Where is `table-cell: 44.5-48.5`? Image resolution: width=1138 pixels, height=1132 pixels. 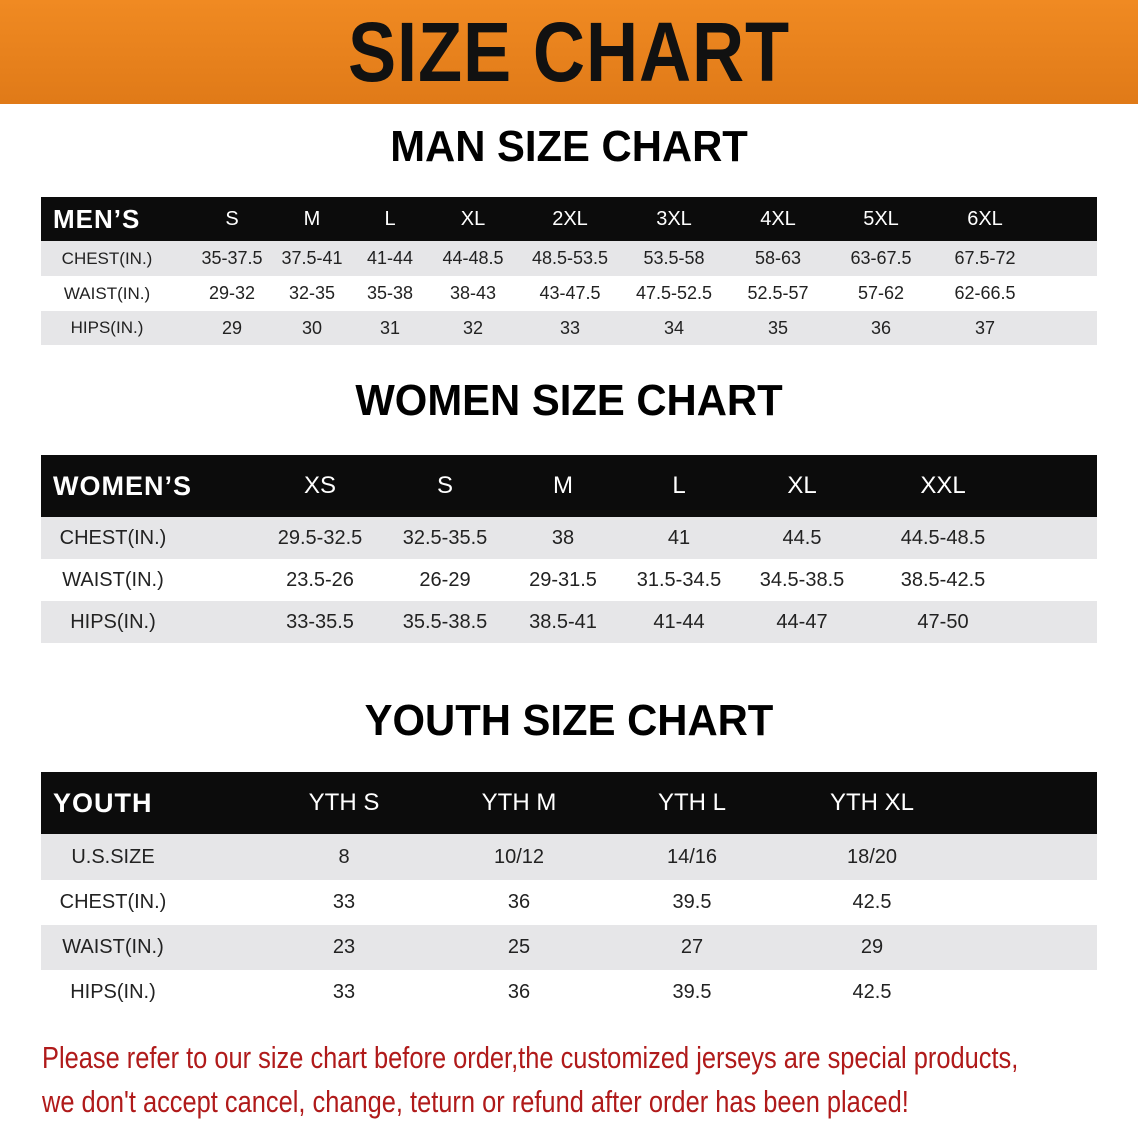
table-cell: 44.5-48.5 is located at coordinates (943, 537).